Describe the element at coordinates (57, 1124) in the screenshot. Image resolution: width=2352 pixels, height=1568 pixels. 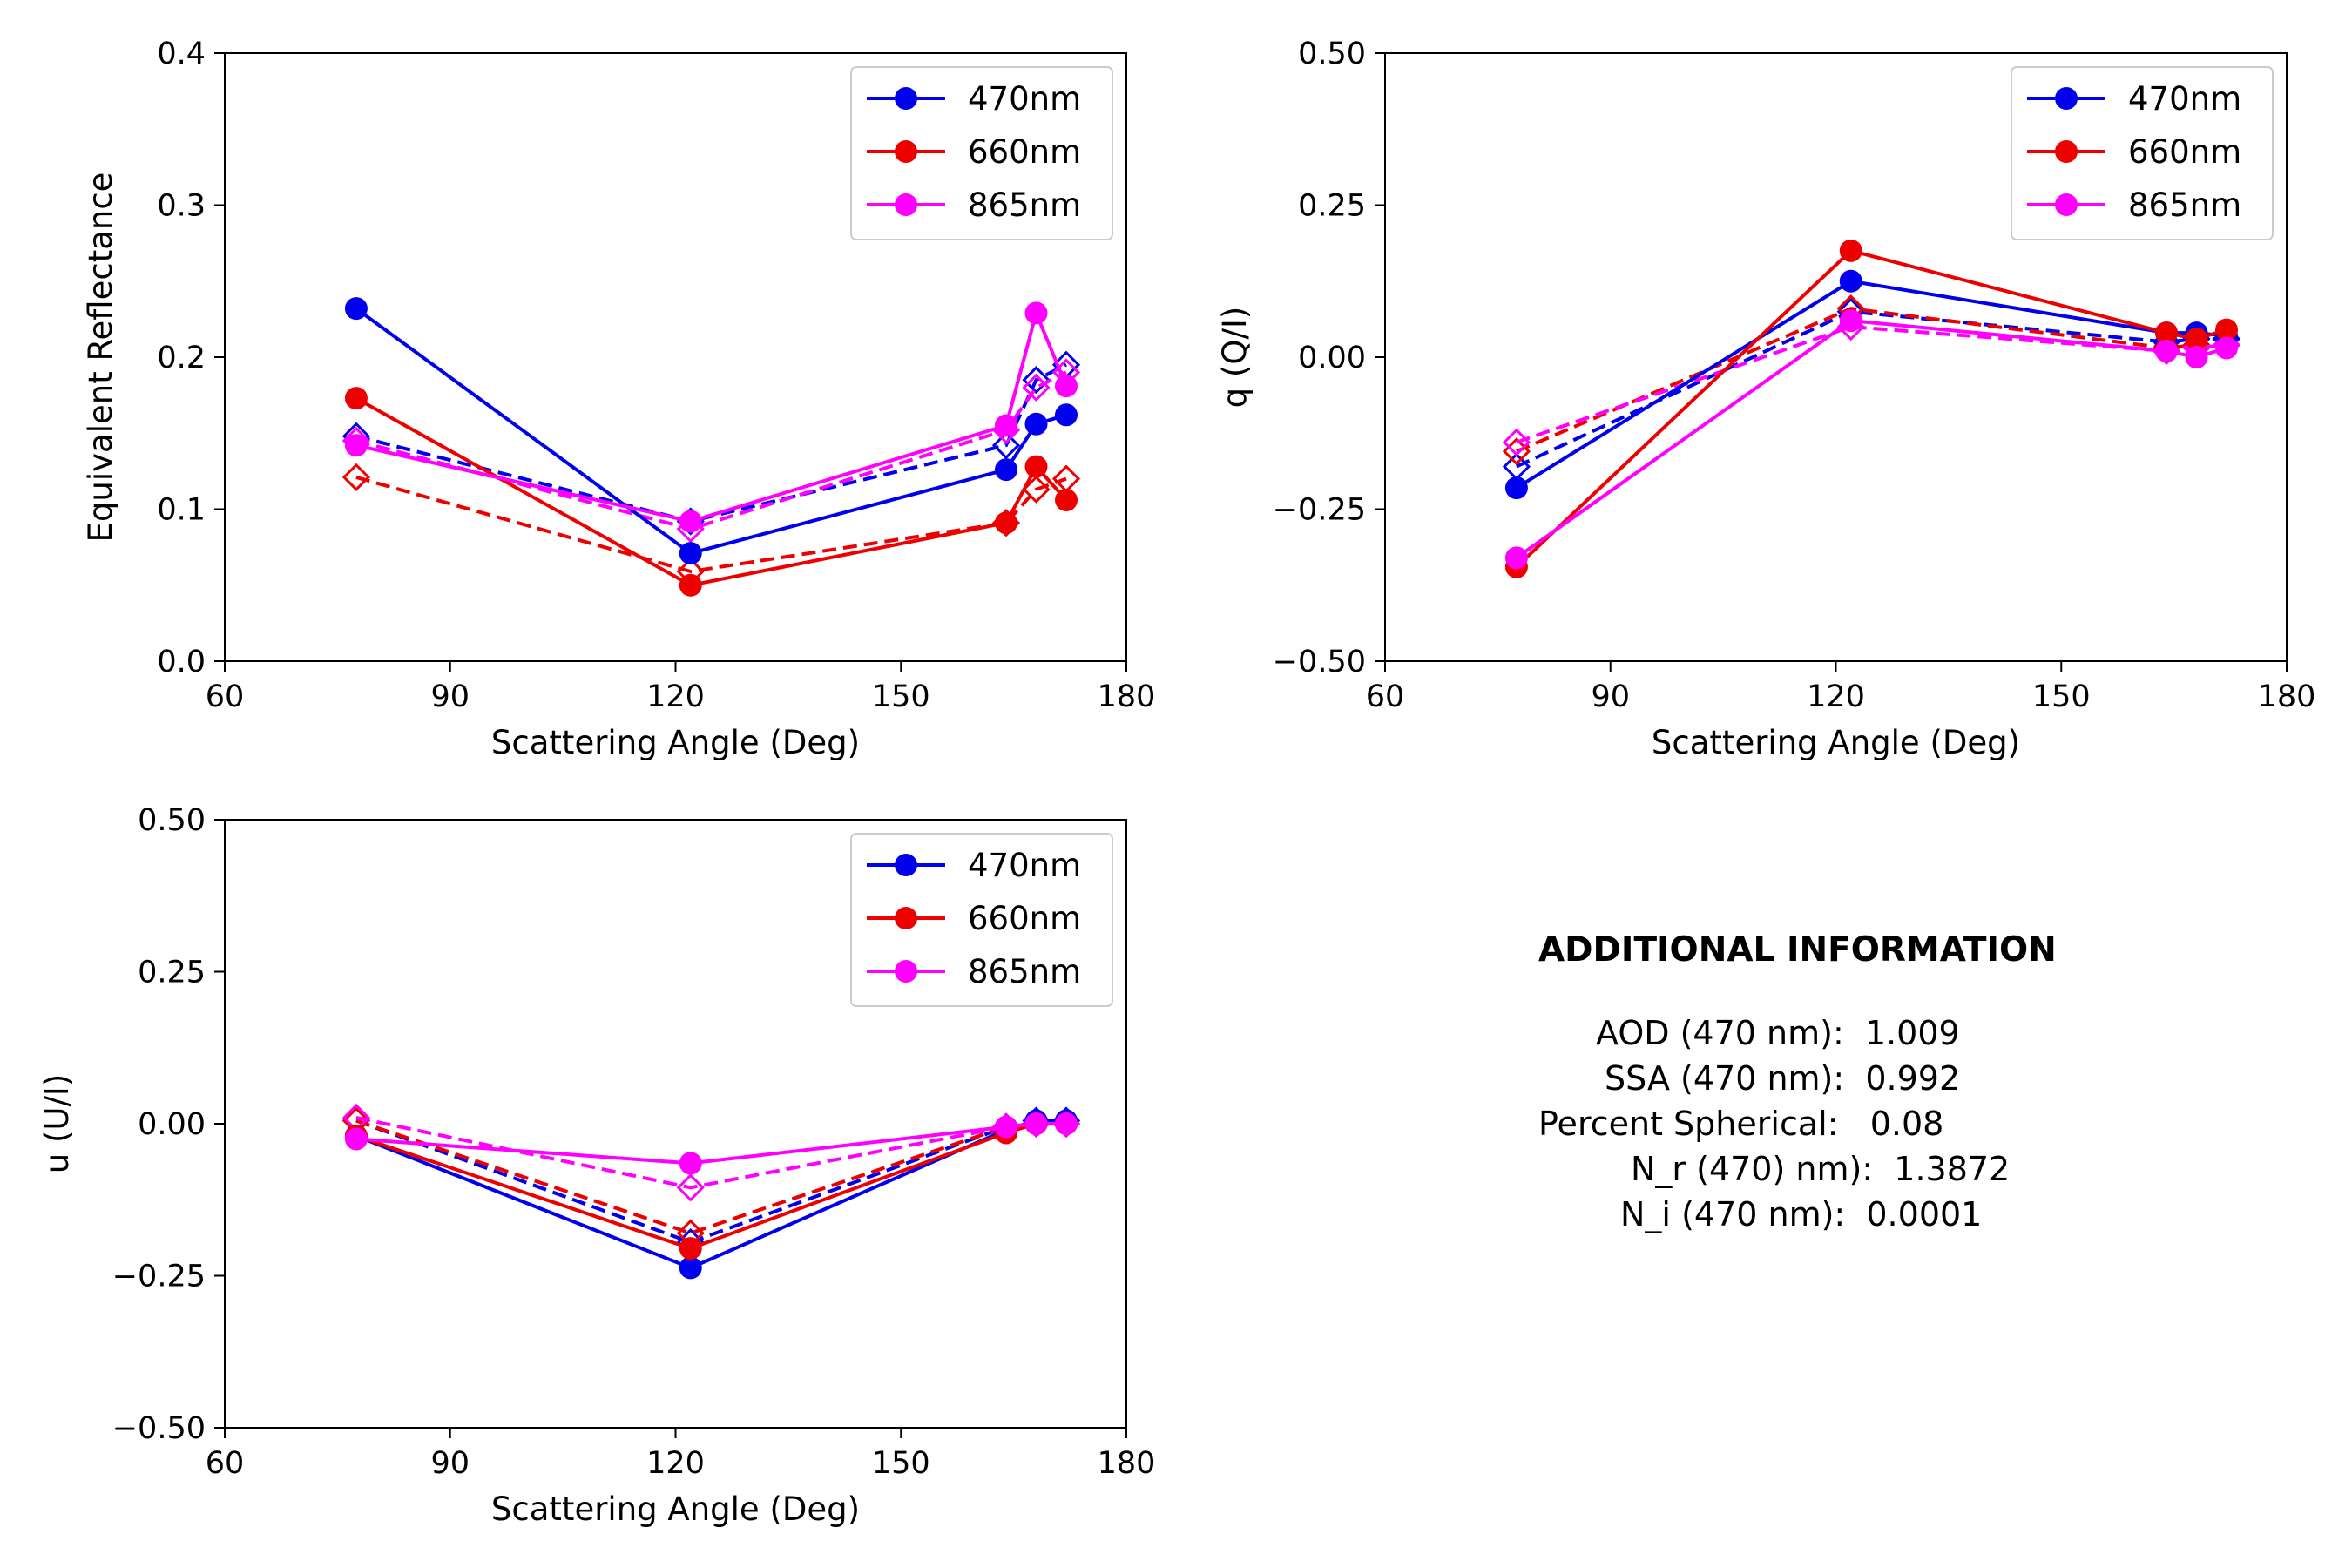
I see `y-axis-label: u (U/I)` at that location.